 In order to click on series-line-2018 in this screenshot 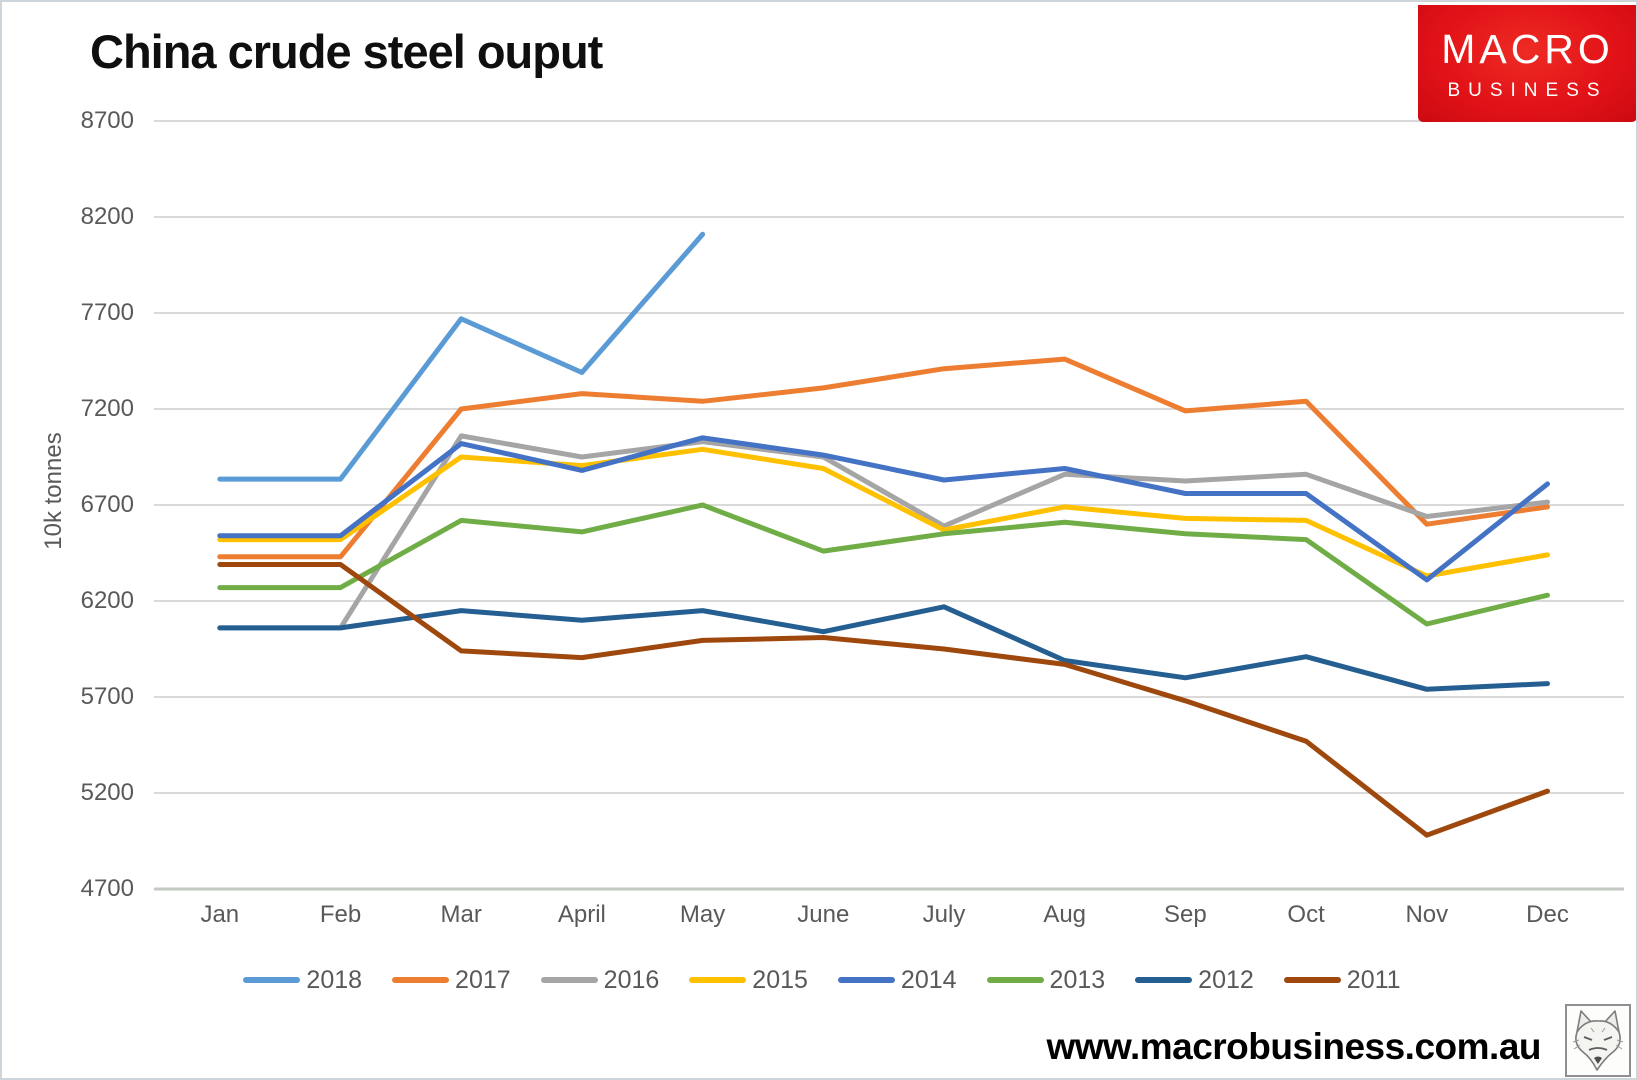, I will do `click(461, 356)`.